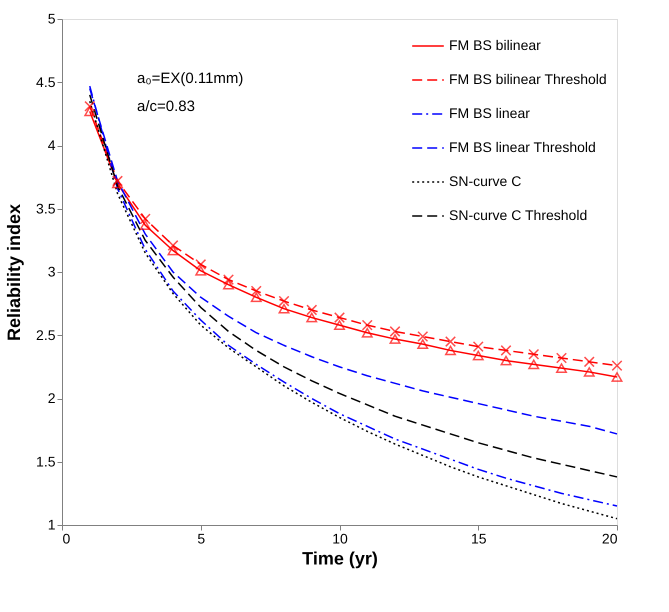  What do you see at coordinates (190, 78) in the screenshot?
I see `annotation: a₀=EX(0.11mm)` at bounding box center [190, 78].